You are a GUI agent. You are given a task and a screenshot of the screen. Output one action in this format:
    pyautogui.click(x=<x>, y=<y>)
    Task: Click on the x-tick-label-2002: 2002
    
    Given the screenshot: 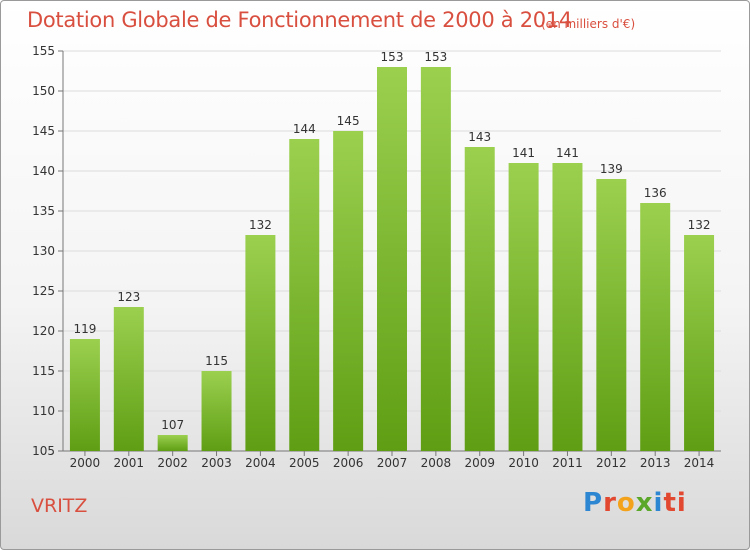 What is the action you would take?
    pyautogui.click(x=172, y=463)
    